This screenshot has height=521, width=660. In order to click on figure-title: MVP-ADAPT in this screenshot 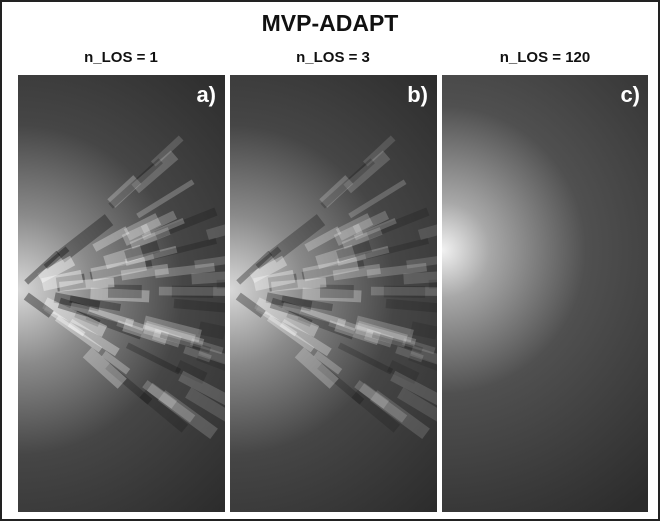, I will do `click(330, 23)`.